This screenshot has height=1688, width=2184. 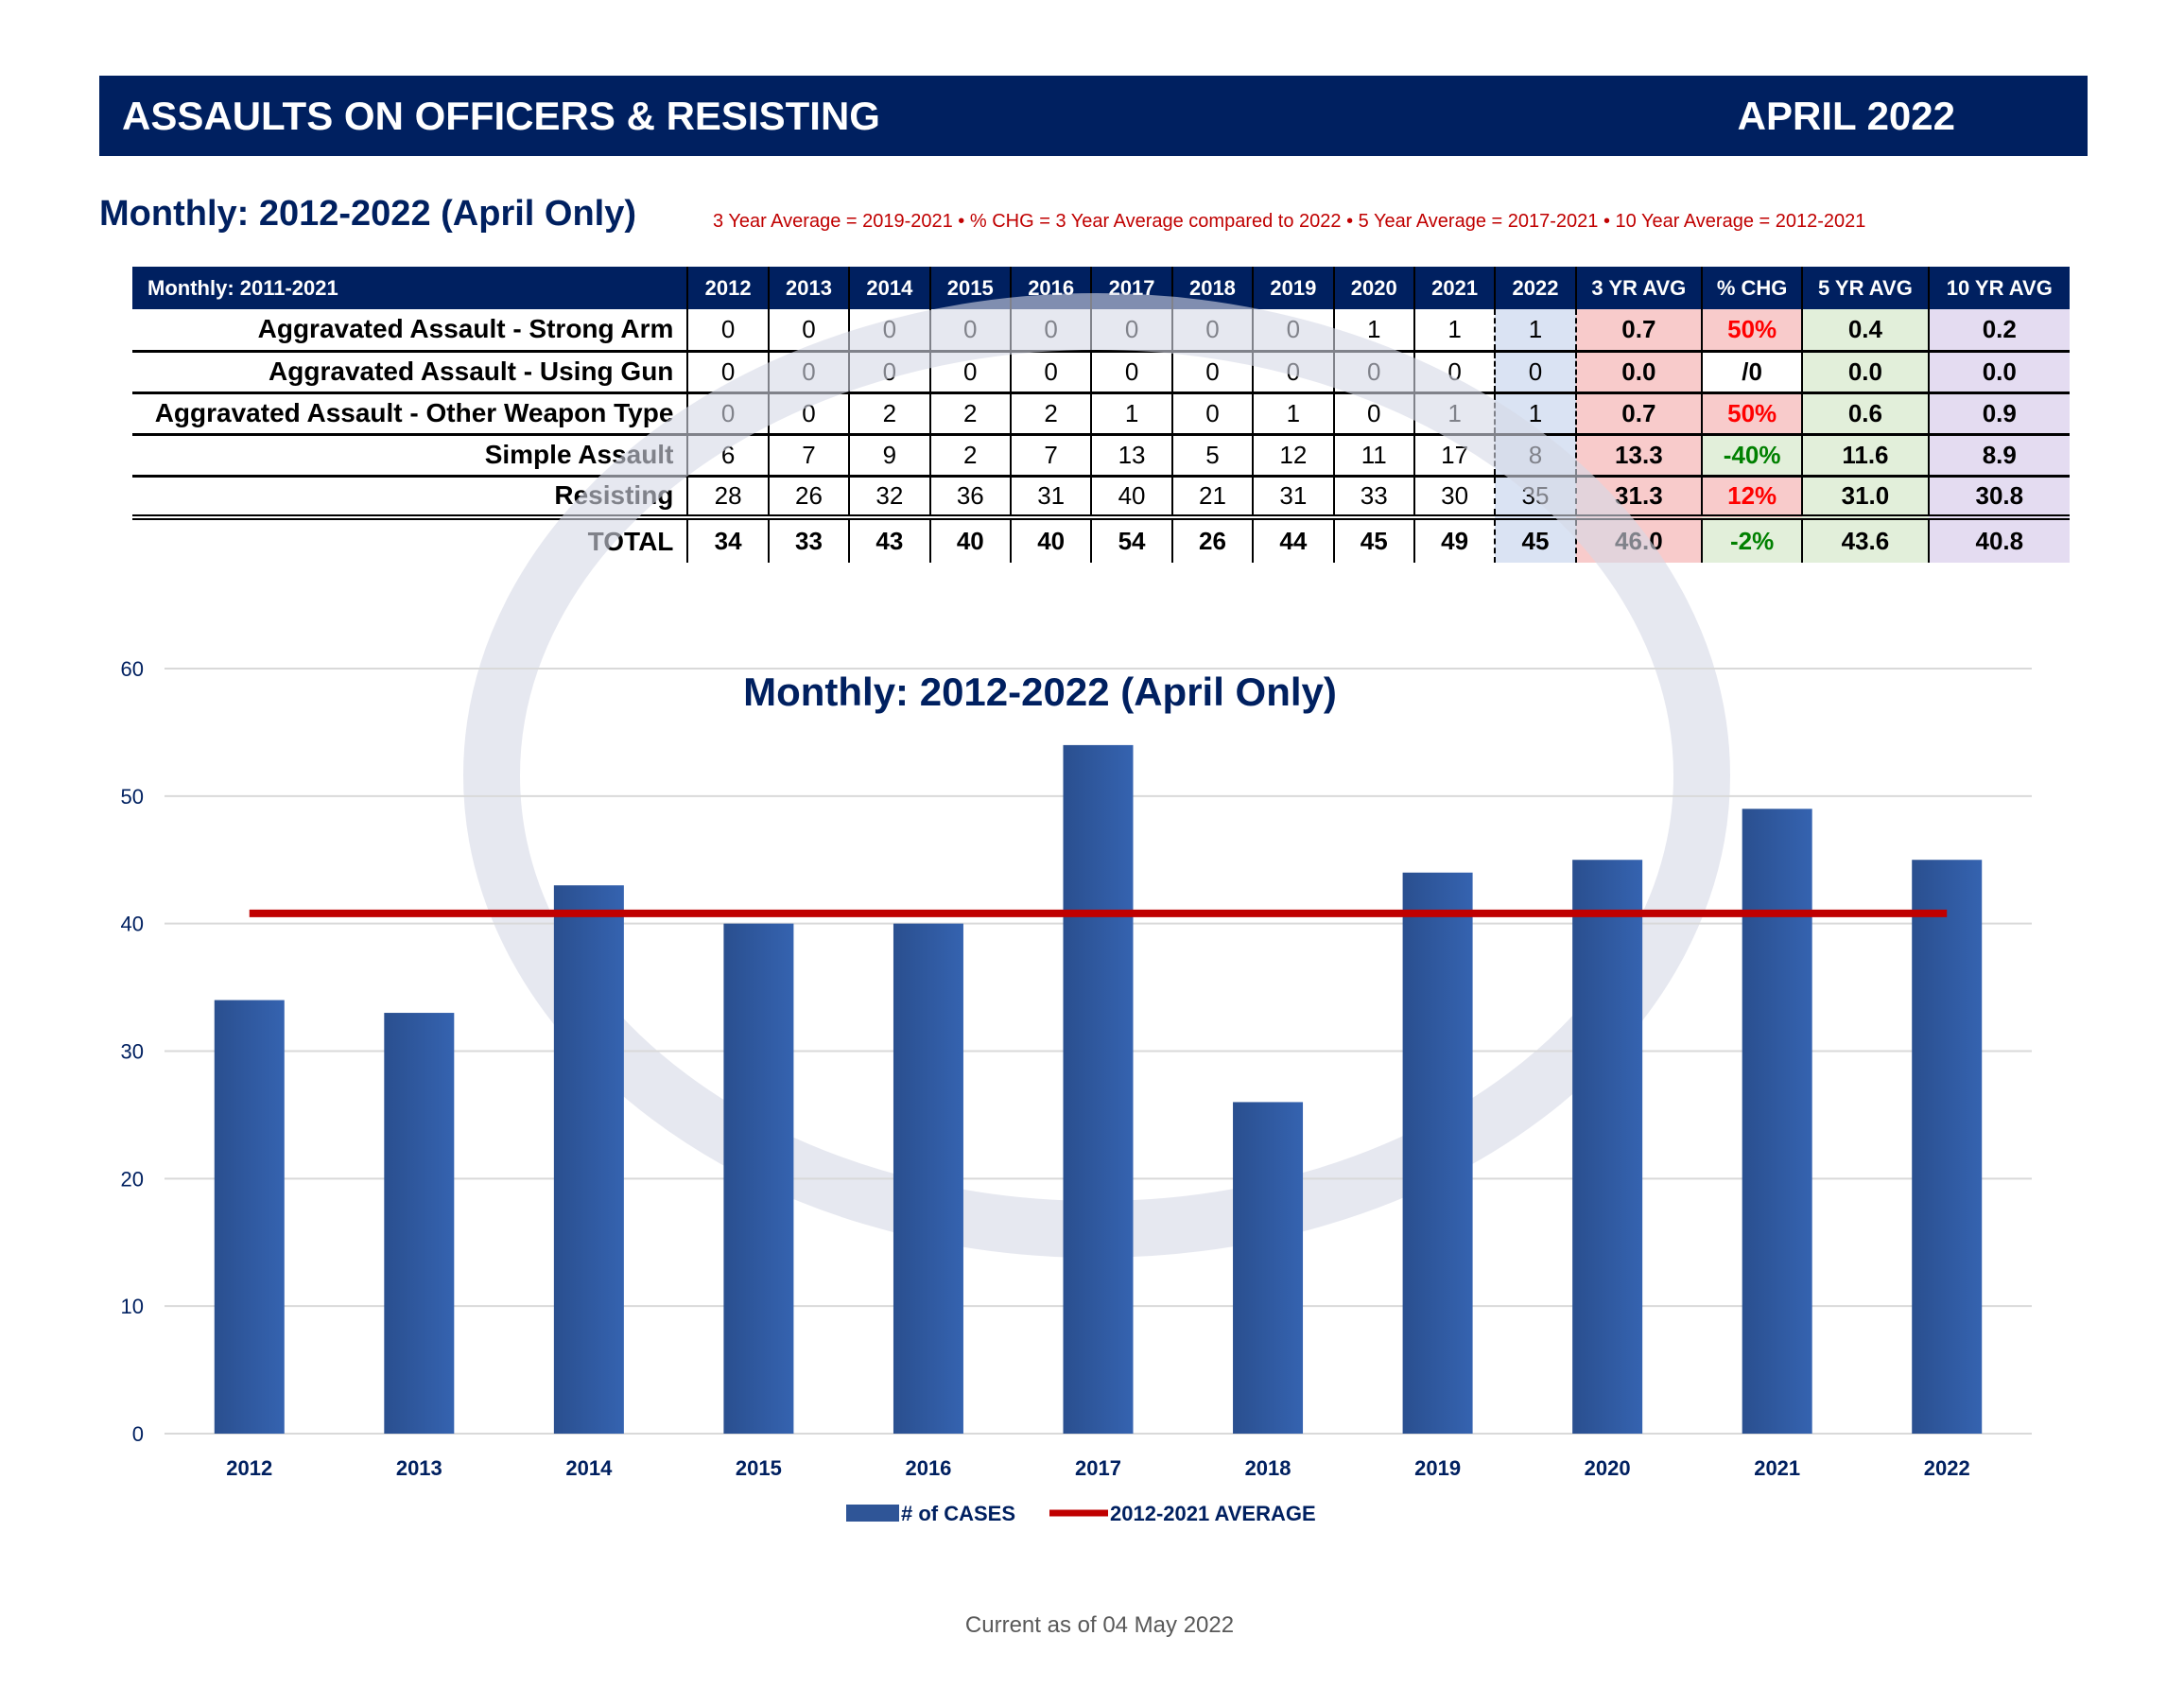 What do you see at coordinates (1268, 1268) in the screenshot?
I see `bar-2018` at bounding box center [1268, 1268].